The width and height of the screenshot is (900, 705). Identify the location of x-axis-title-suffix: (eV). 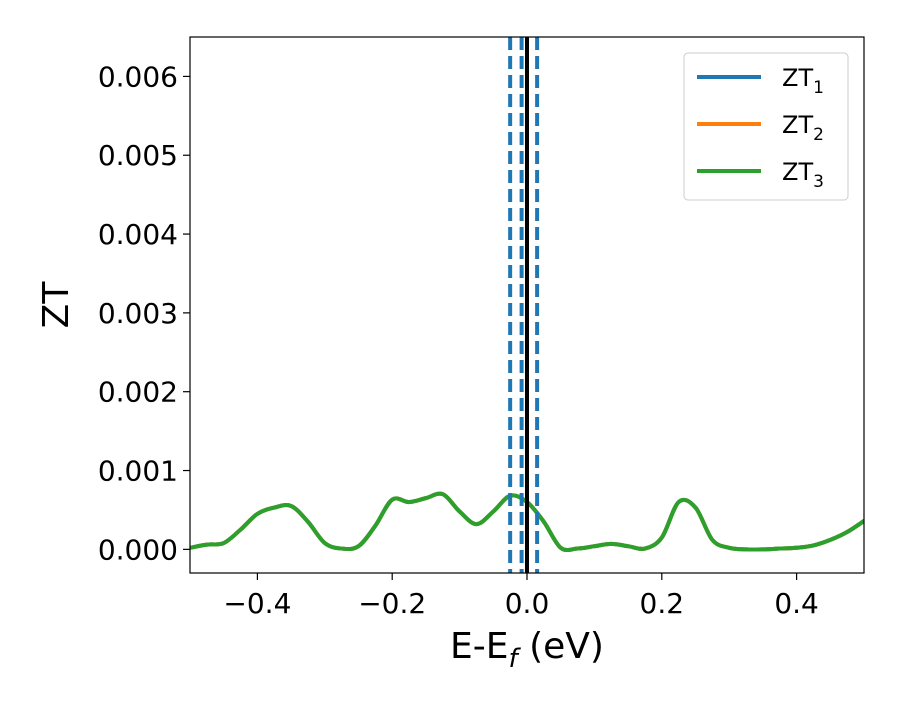
(561, 646).